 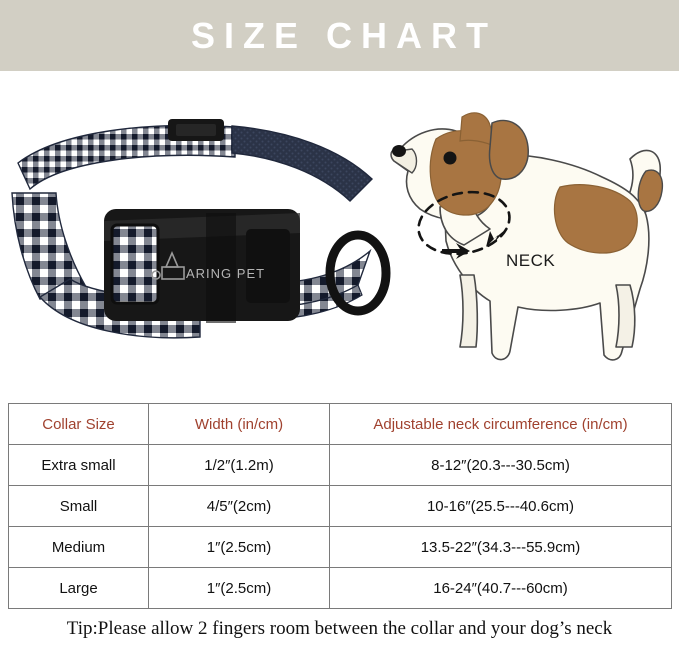 I want to click on table-row: Large 1″(2.5cm) 16-24″(40.7---60cm), so click(x=340, y=588).